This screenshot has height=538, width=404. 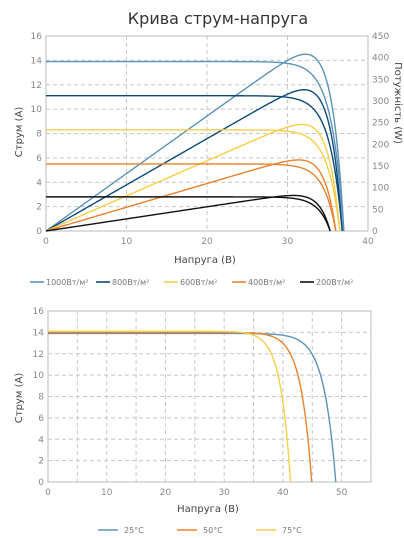 What do you see at coordinates (380, 102) in the screenshot?
I see `chart1-y2tick: 300` at bounding box center [380, 102].